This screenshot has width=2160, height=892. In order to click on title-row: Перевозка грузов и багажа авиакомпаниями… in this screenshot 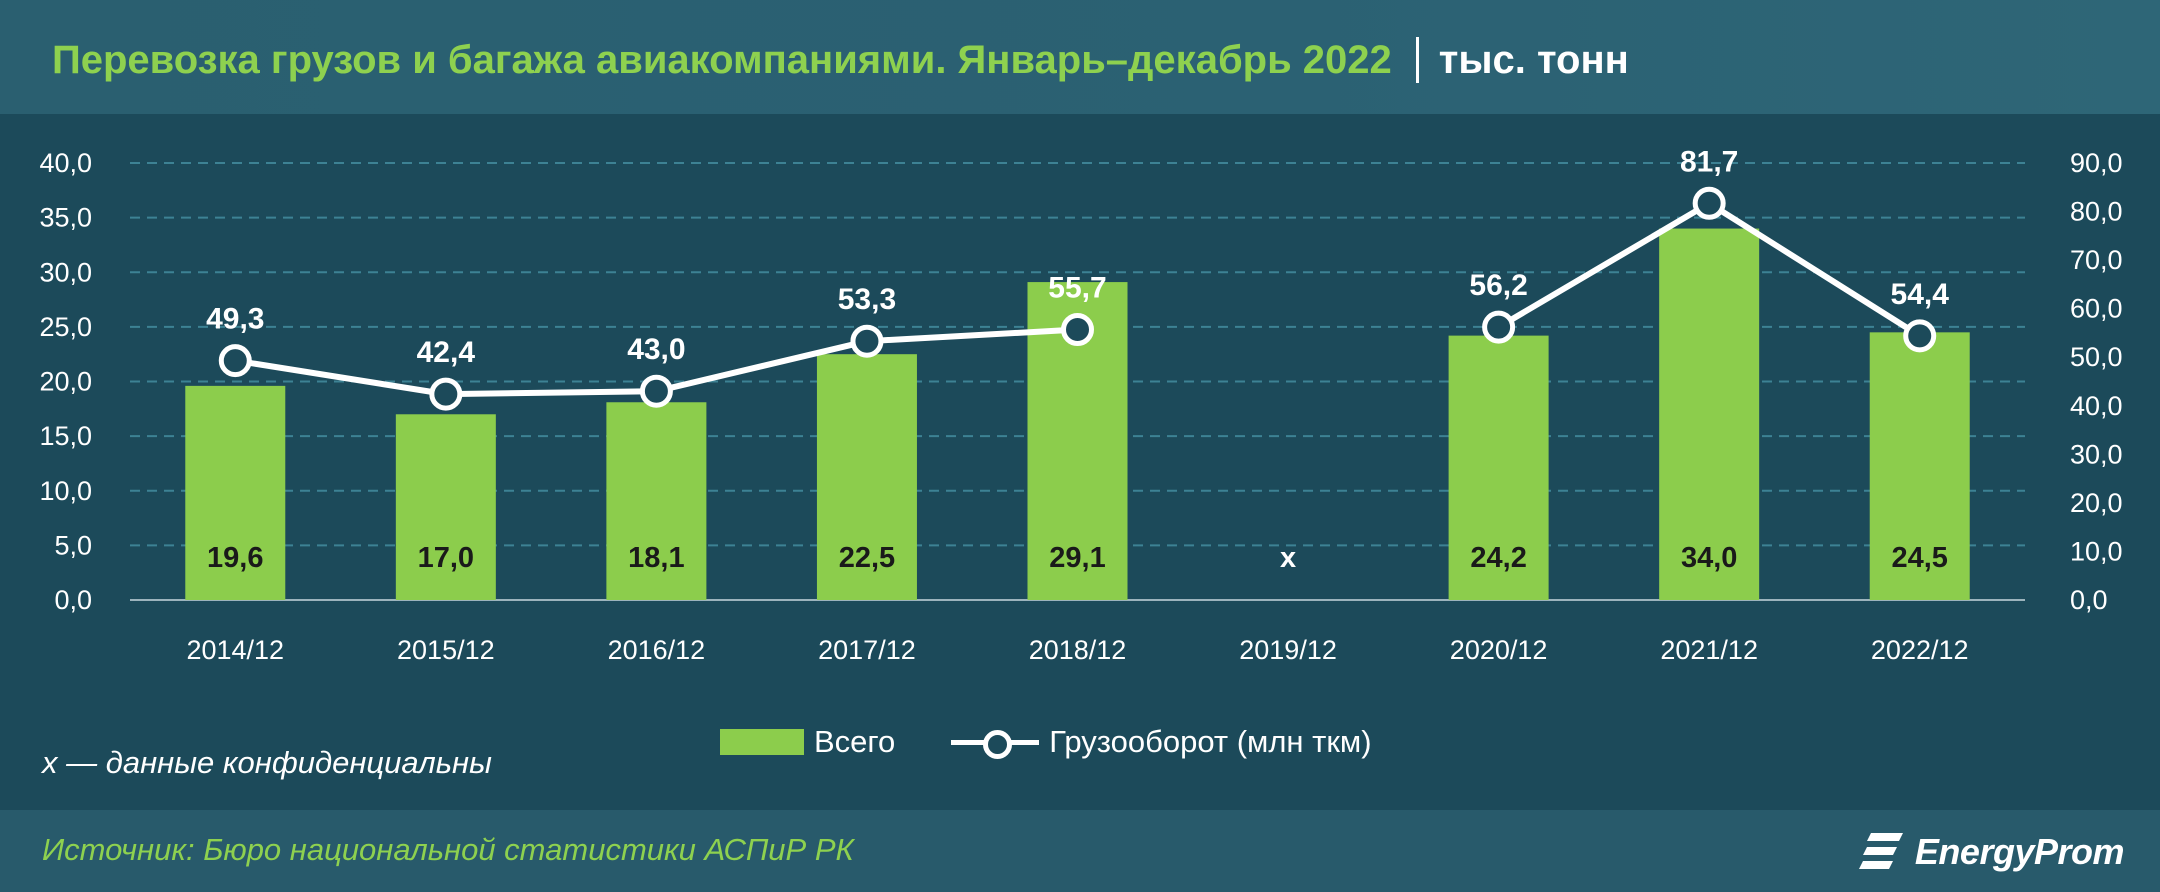, I will do `click(840, 60)`.